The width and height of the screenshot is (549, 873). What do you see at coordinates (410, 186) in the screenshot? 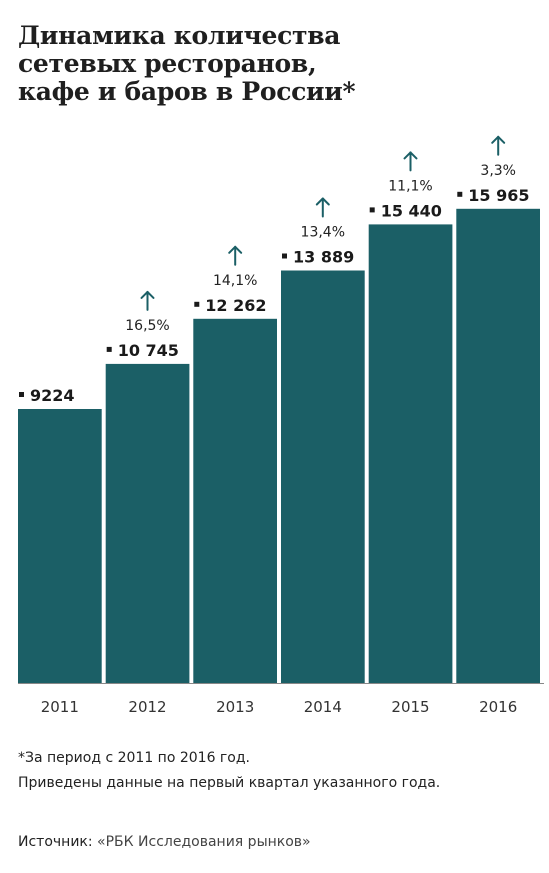
I see `growth-label-2015: 11,1%` at bounding box center [410, 186].